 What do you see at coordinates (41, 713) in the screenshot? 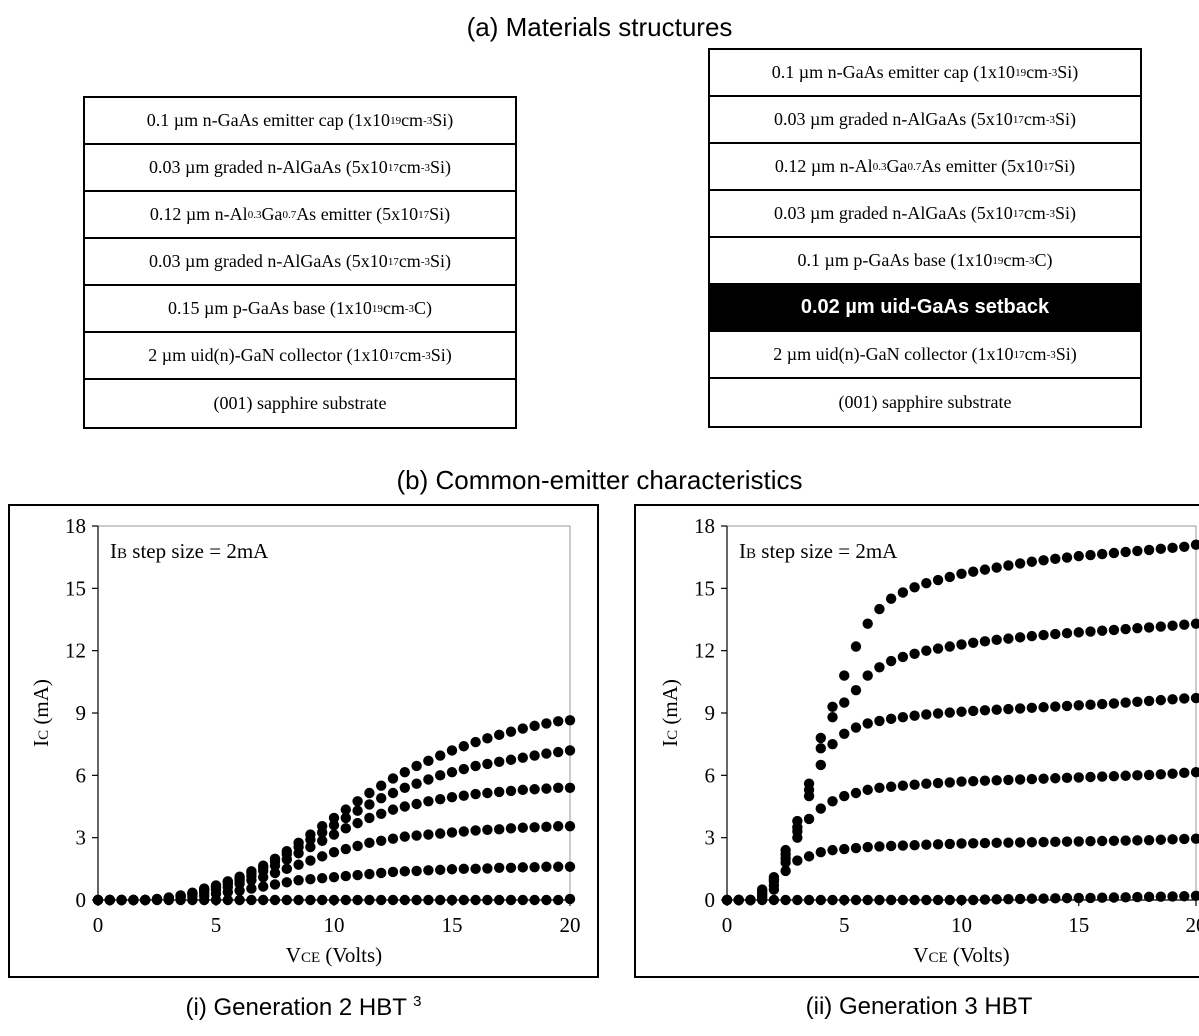
I see `y-axis-label: IC (mA)` at bounding box center [41, 713].